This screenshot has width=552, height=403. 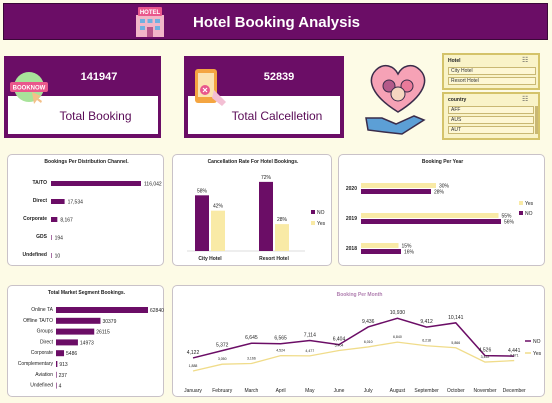 What do you see at coordinates (210, 259) in the screenshot?
I see `tick-label: City Hotel` at bounding box center [210, 259].